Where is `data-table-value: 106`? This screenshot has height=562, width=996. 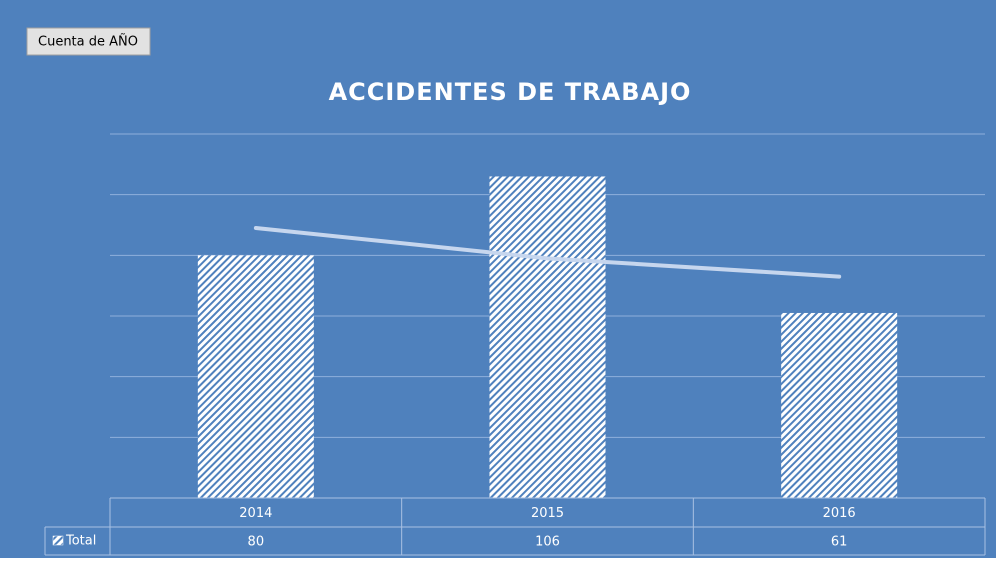
data-table-value: 106 is located at coordinates (547, 542).